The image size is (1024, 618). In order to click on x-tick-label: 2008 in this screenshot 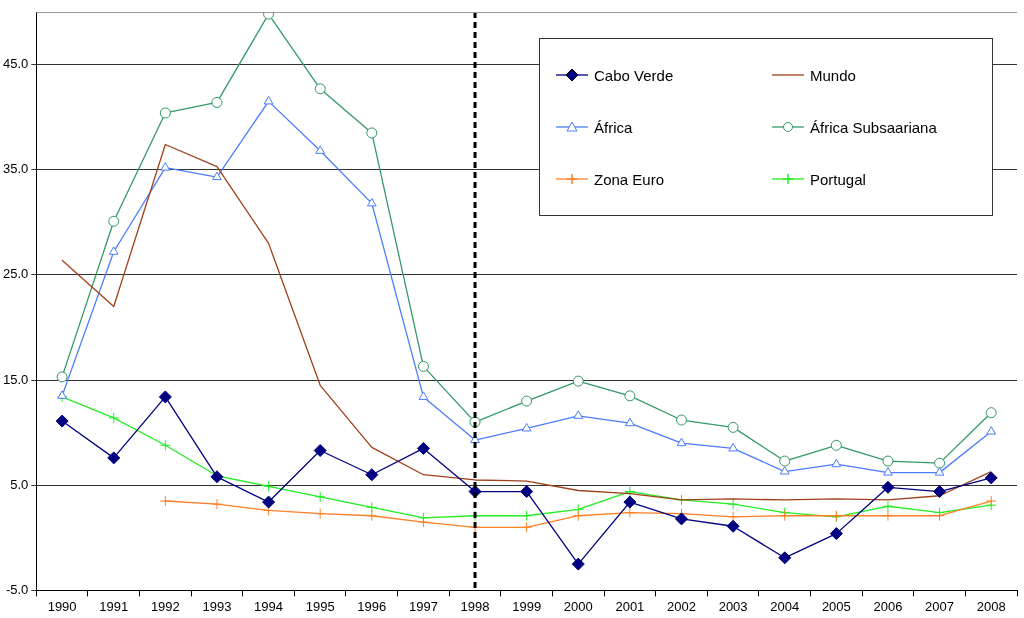, I will do `click(991, 606)`.